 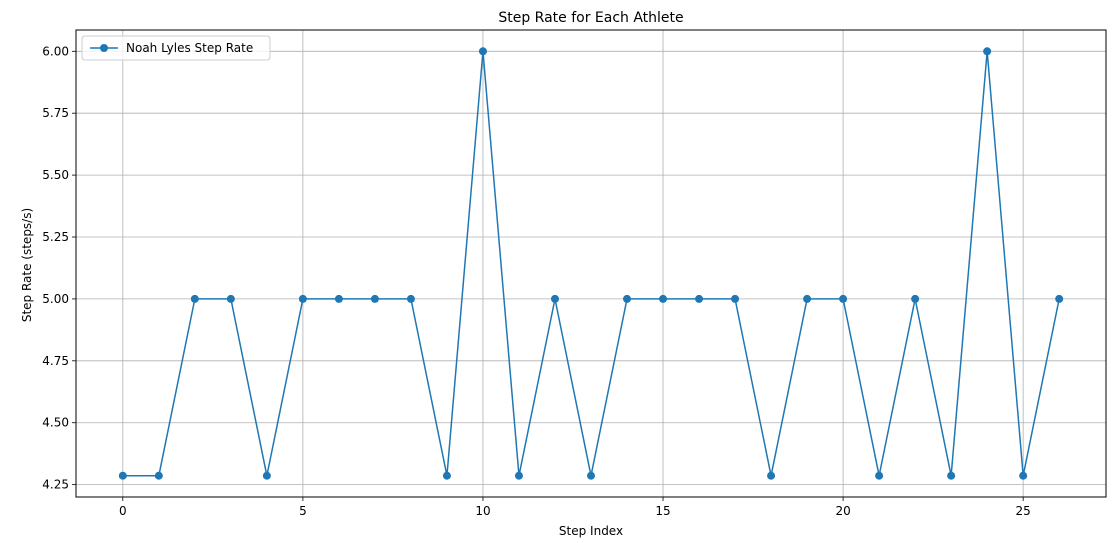 What do you see at coordinates (482, 511) in the screenshot?
I see `x-tick-label: 10` at bounding box center [482, 511].